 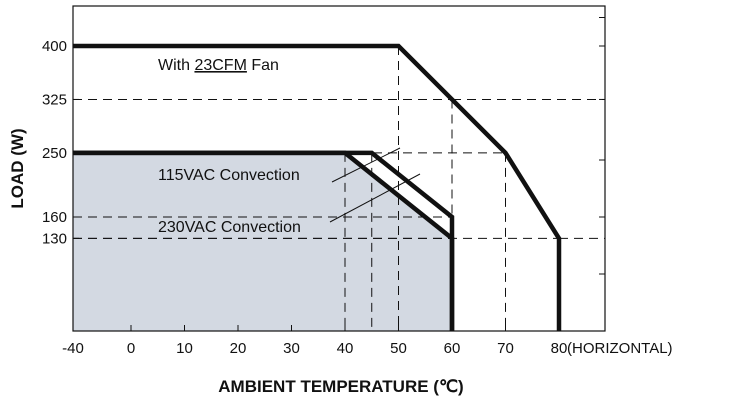 I want to click on fan-label-part: 23CFM, so click(x=220, y=65).